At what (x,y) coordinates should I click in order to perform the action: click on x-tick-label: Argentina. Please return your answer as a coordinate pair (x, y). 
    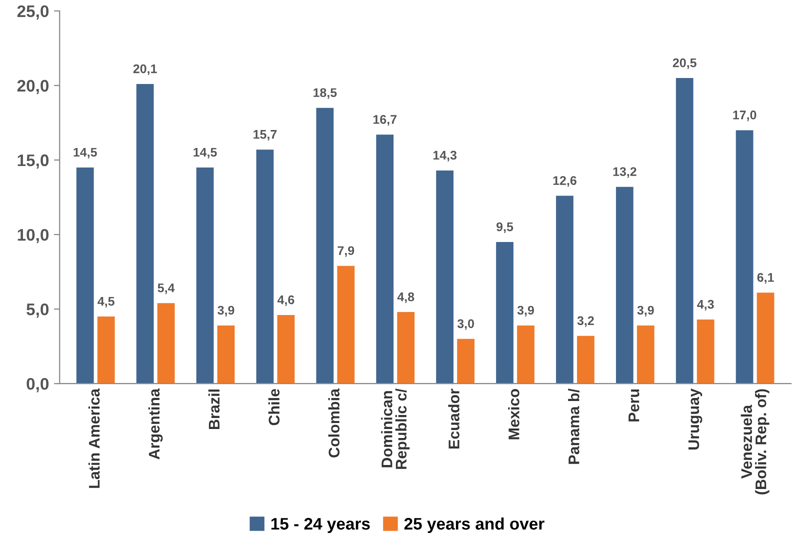
    Looking at the image, I should click on (155, 424).